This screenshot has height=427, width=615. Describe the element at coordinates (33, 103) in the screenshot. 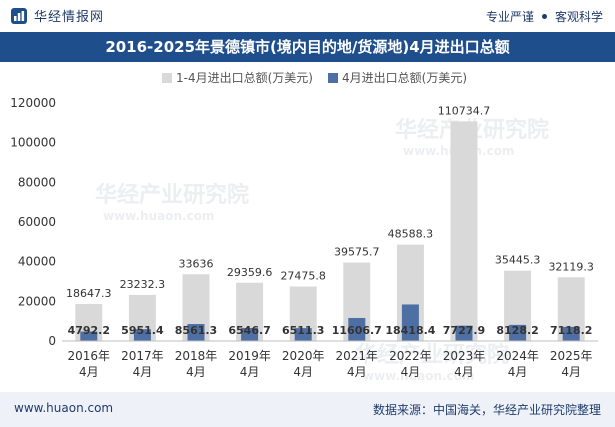

I see `y-tick-label: 120000` at that location.